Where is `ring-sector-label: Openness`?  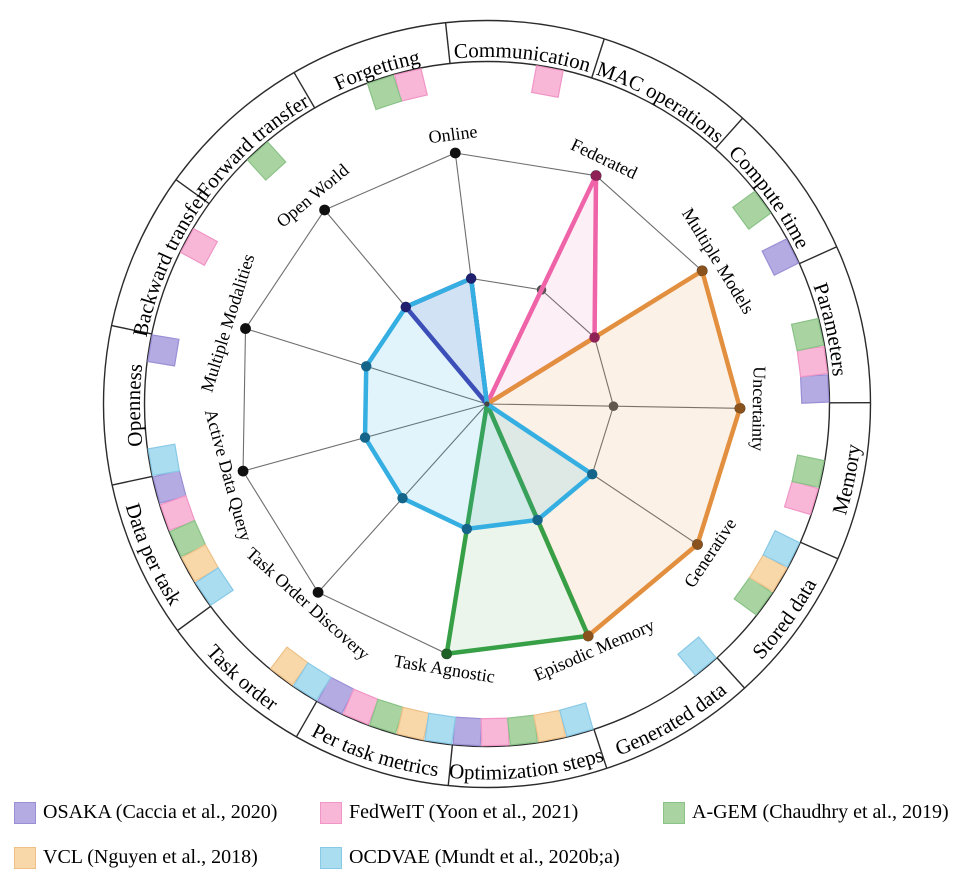 ring-sector-label: Openness is located at coordinates (134, 404).